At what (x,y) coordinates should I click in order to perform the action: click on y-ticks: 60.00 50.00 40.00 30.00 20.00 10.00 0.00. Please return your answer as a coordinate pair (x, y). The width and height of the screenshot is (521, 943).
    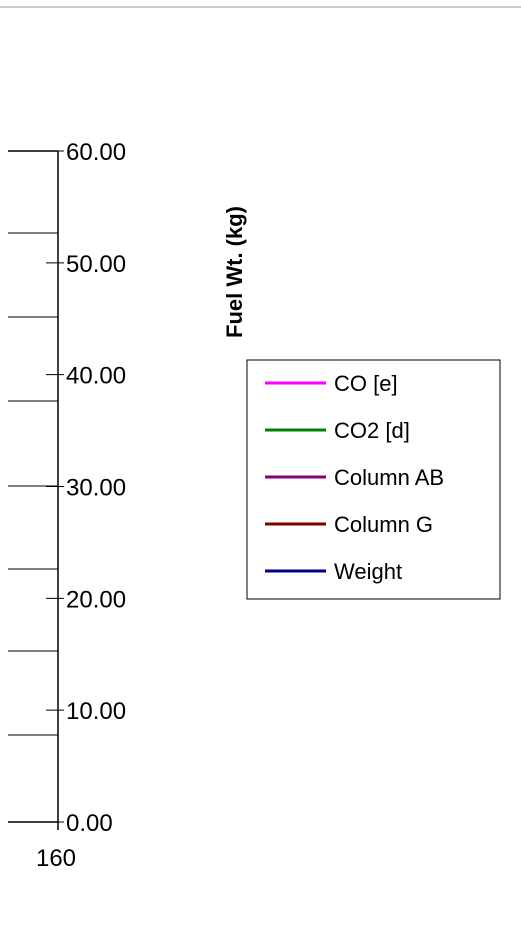
    Looking at the image, I should click on (86, 488).